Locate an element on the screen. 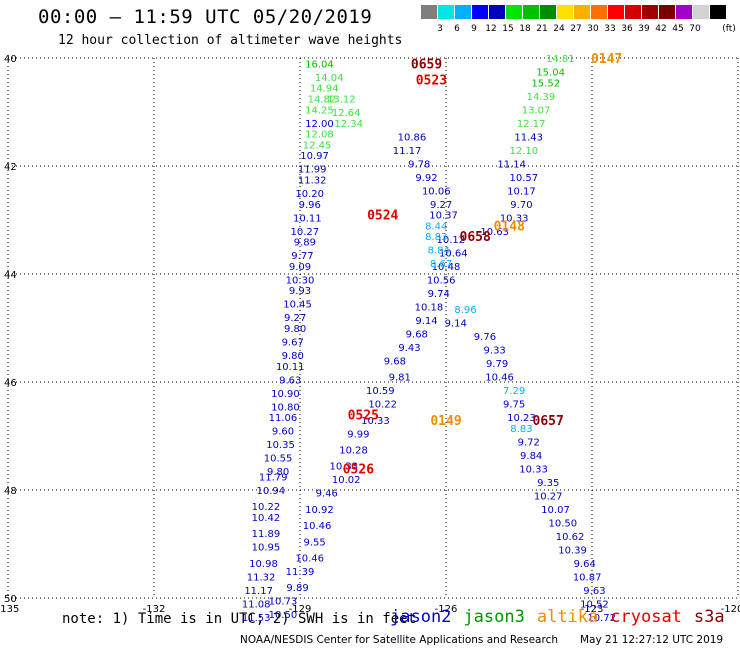  wave-height-value: 9.75 is located at coordinates (514, 405).